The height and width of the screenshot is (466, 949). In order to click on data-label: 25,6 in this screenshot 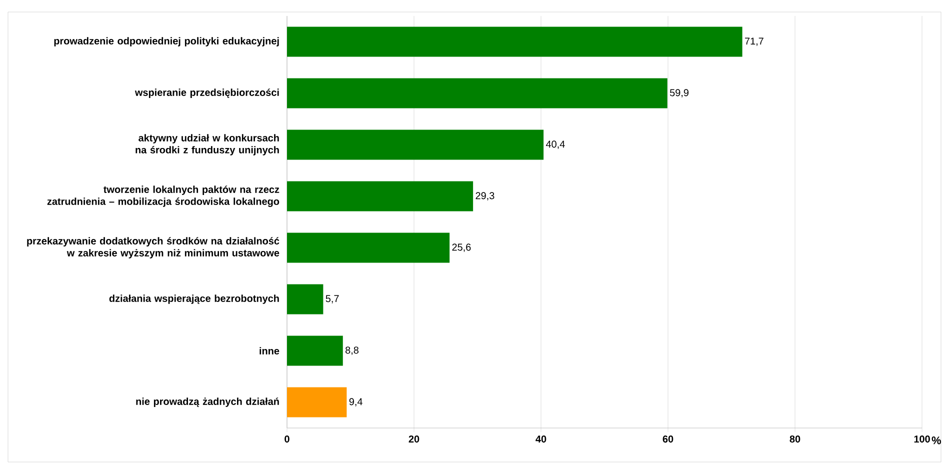, I will do `click(461, 248)`.